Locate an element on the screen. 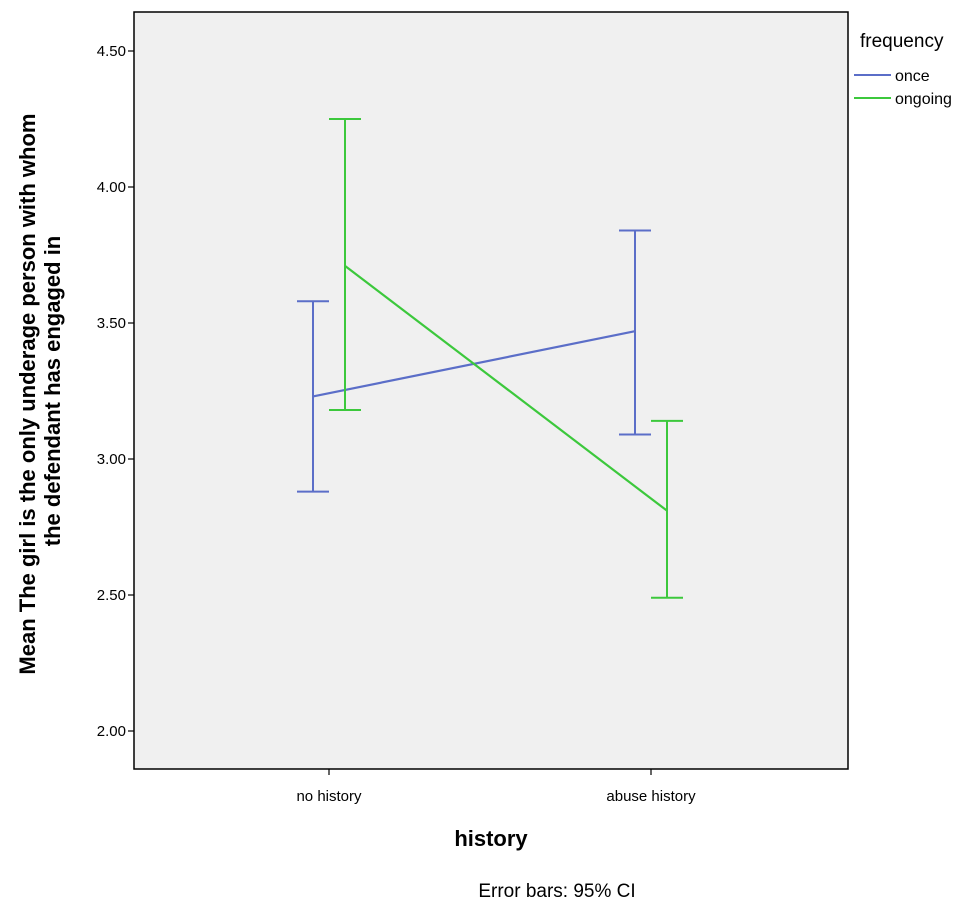  y-tick-label: 4.00 is located at coordinates (111, 187).